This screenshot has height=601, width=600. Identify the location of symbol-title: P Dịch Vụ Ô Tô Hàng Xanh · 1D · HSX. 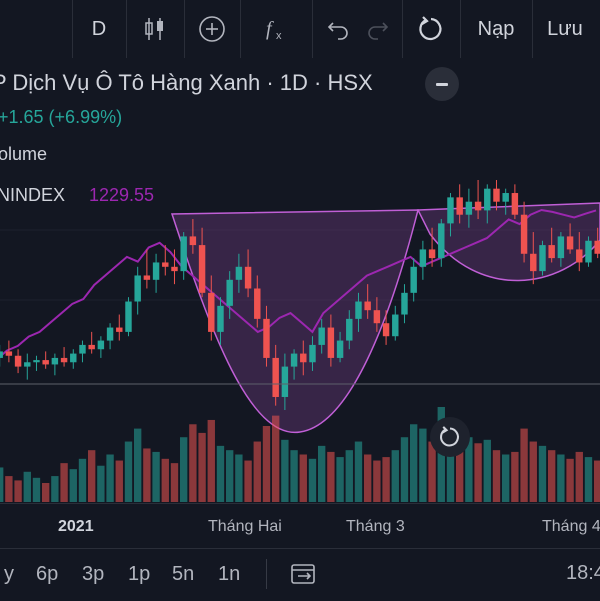
(186, 82).